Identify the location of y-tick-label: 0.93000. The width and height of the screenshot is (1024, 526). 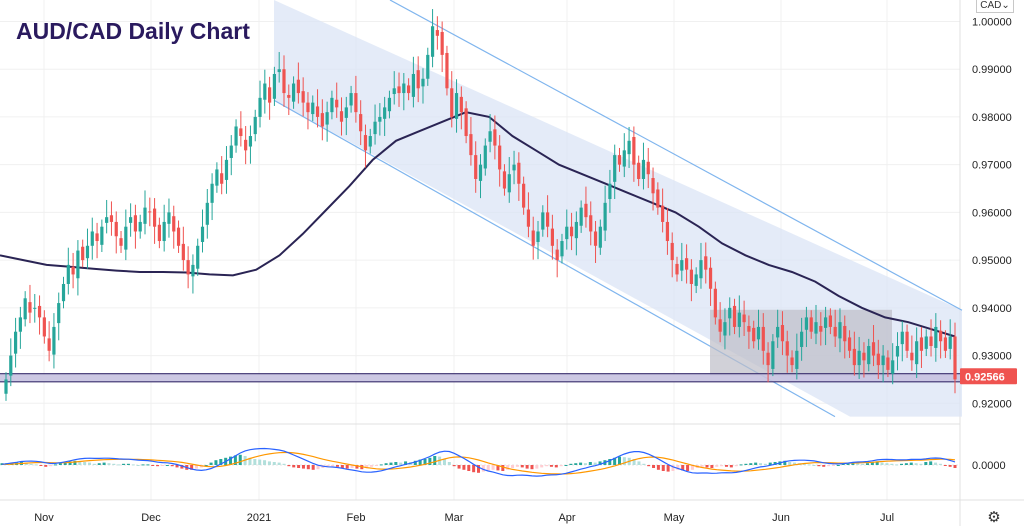
(992, 357).